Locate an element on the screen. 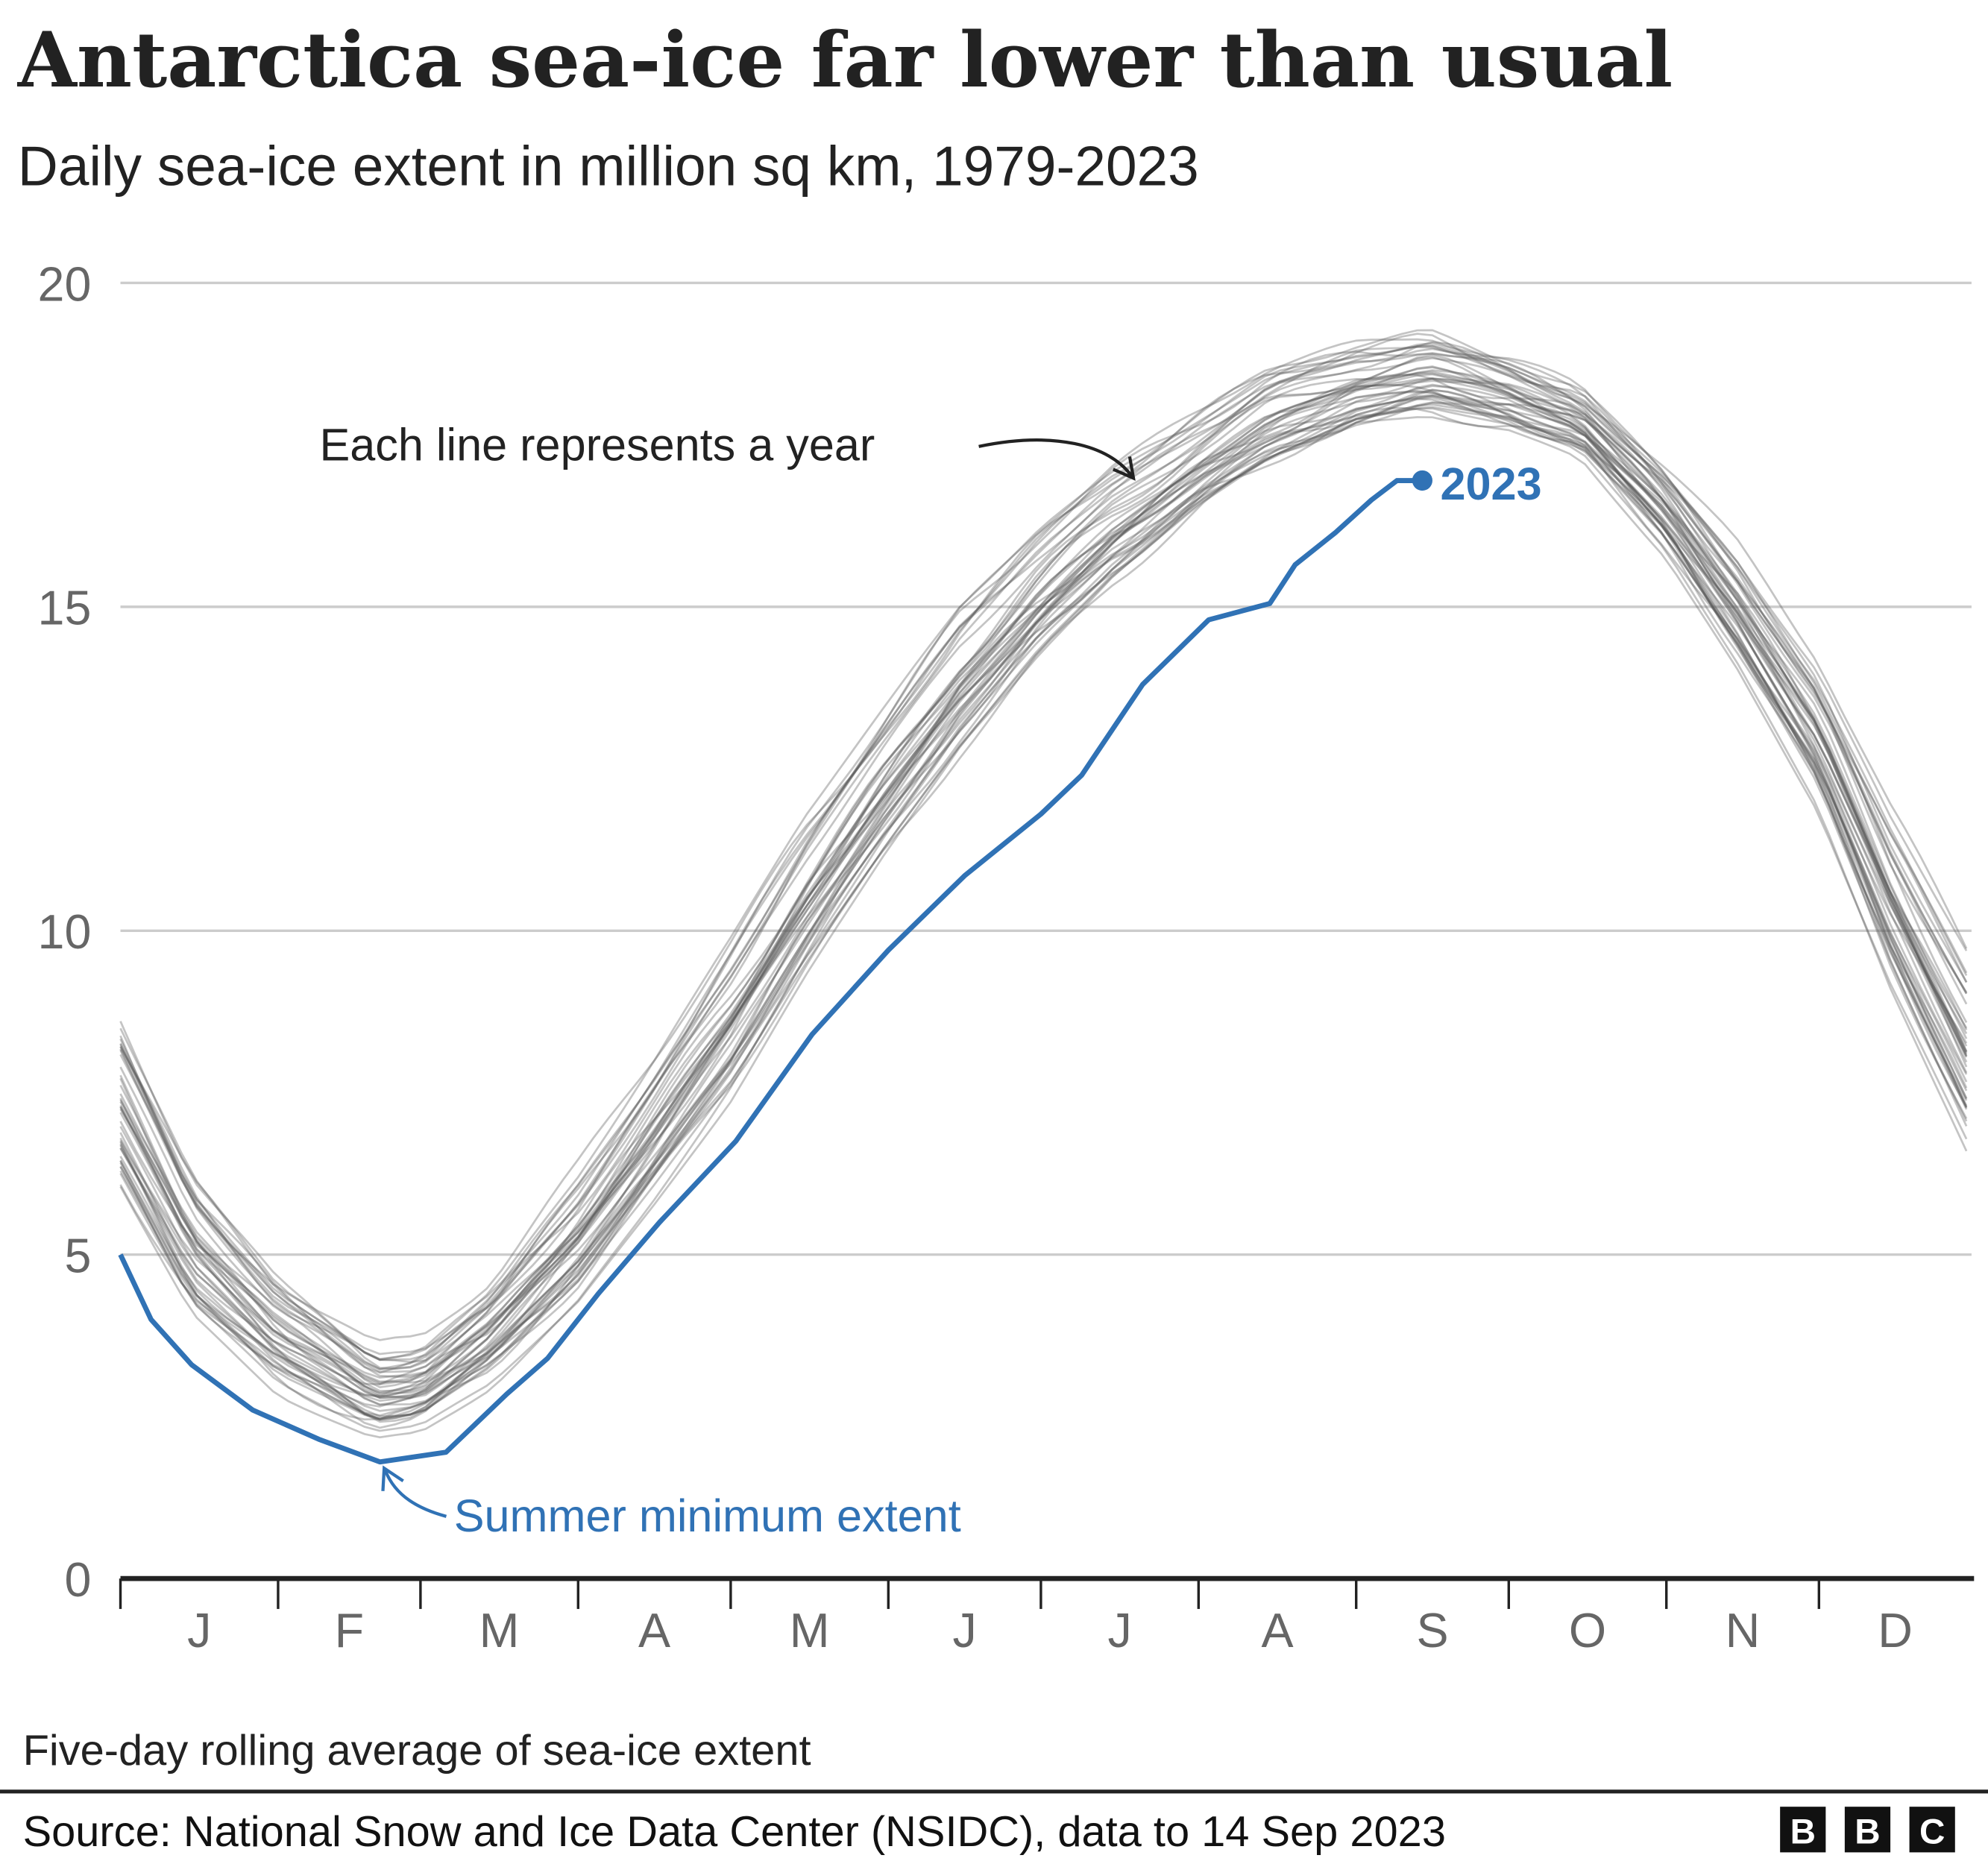 This screenshot has height=1864, width=1988. y-tick-label: 15 is located at coordinates (65, 608).